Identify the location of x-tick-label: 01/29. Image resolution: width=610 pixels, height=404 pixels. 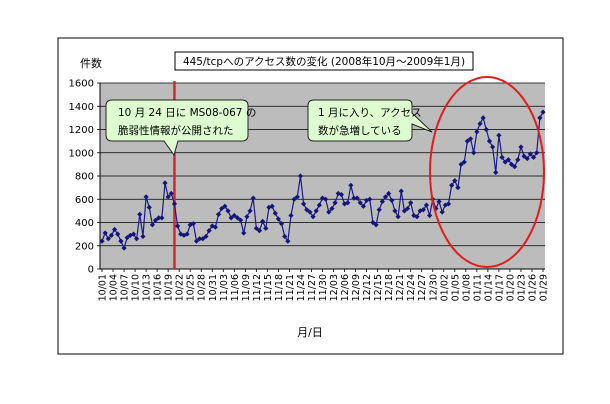
(544, 287).